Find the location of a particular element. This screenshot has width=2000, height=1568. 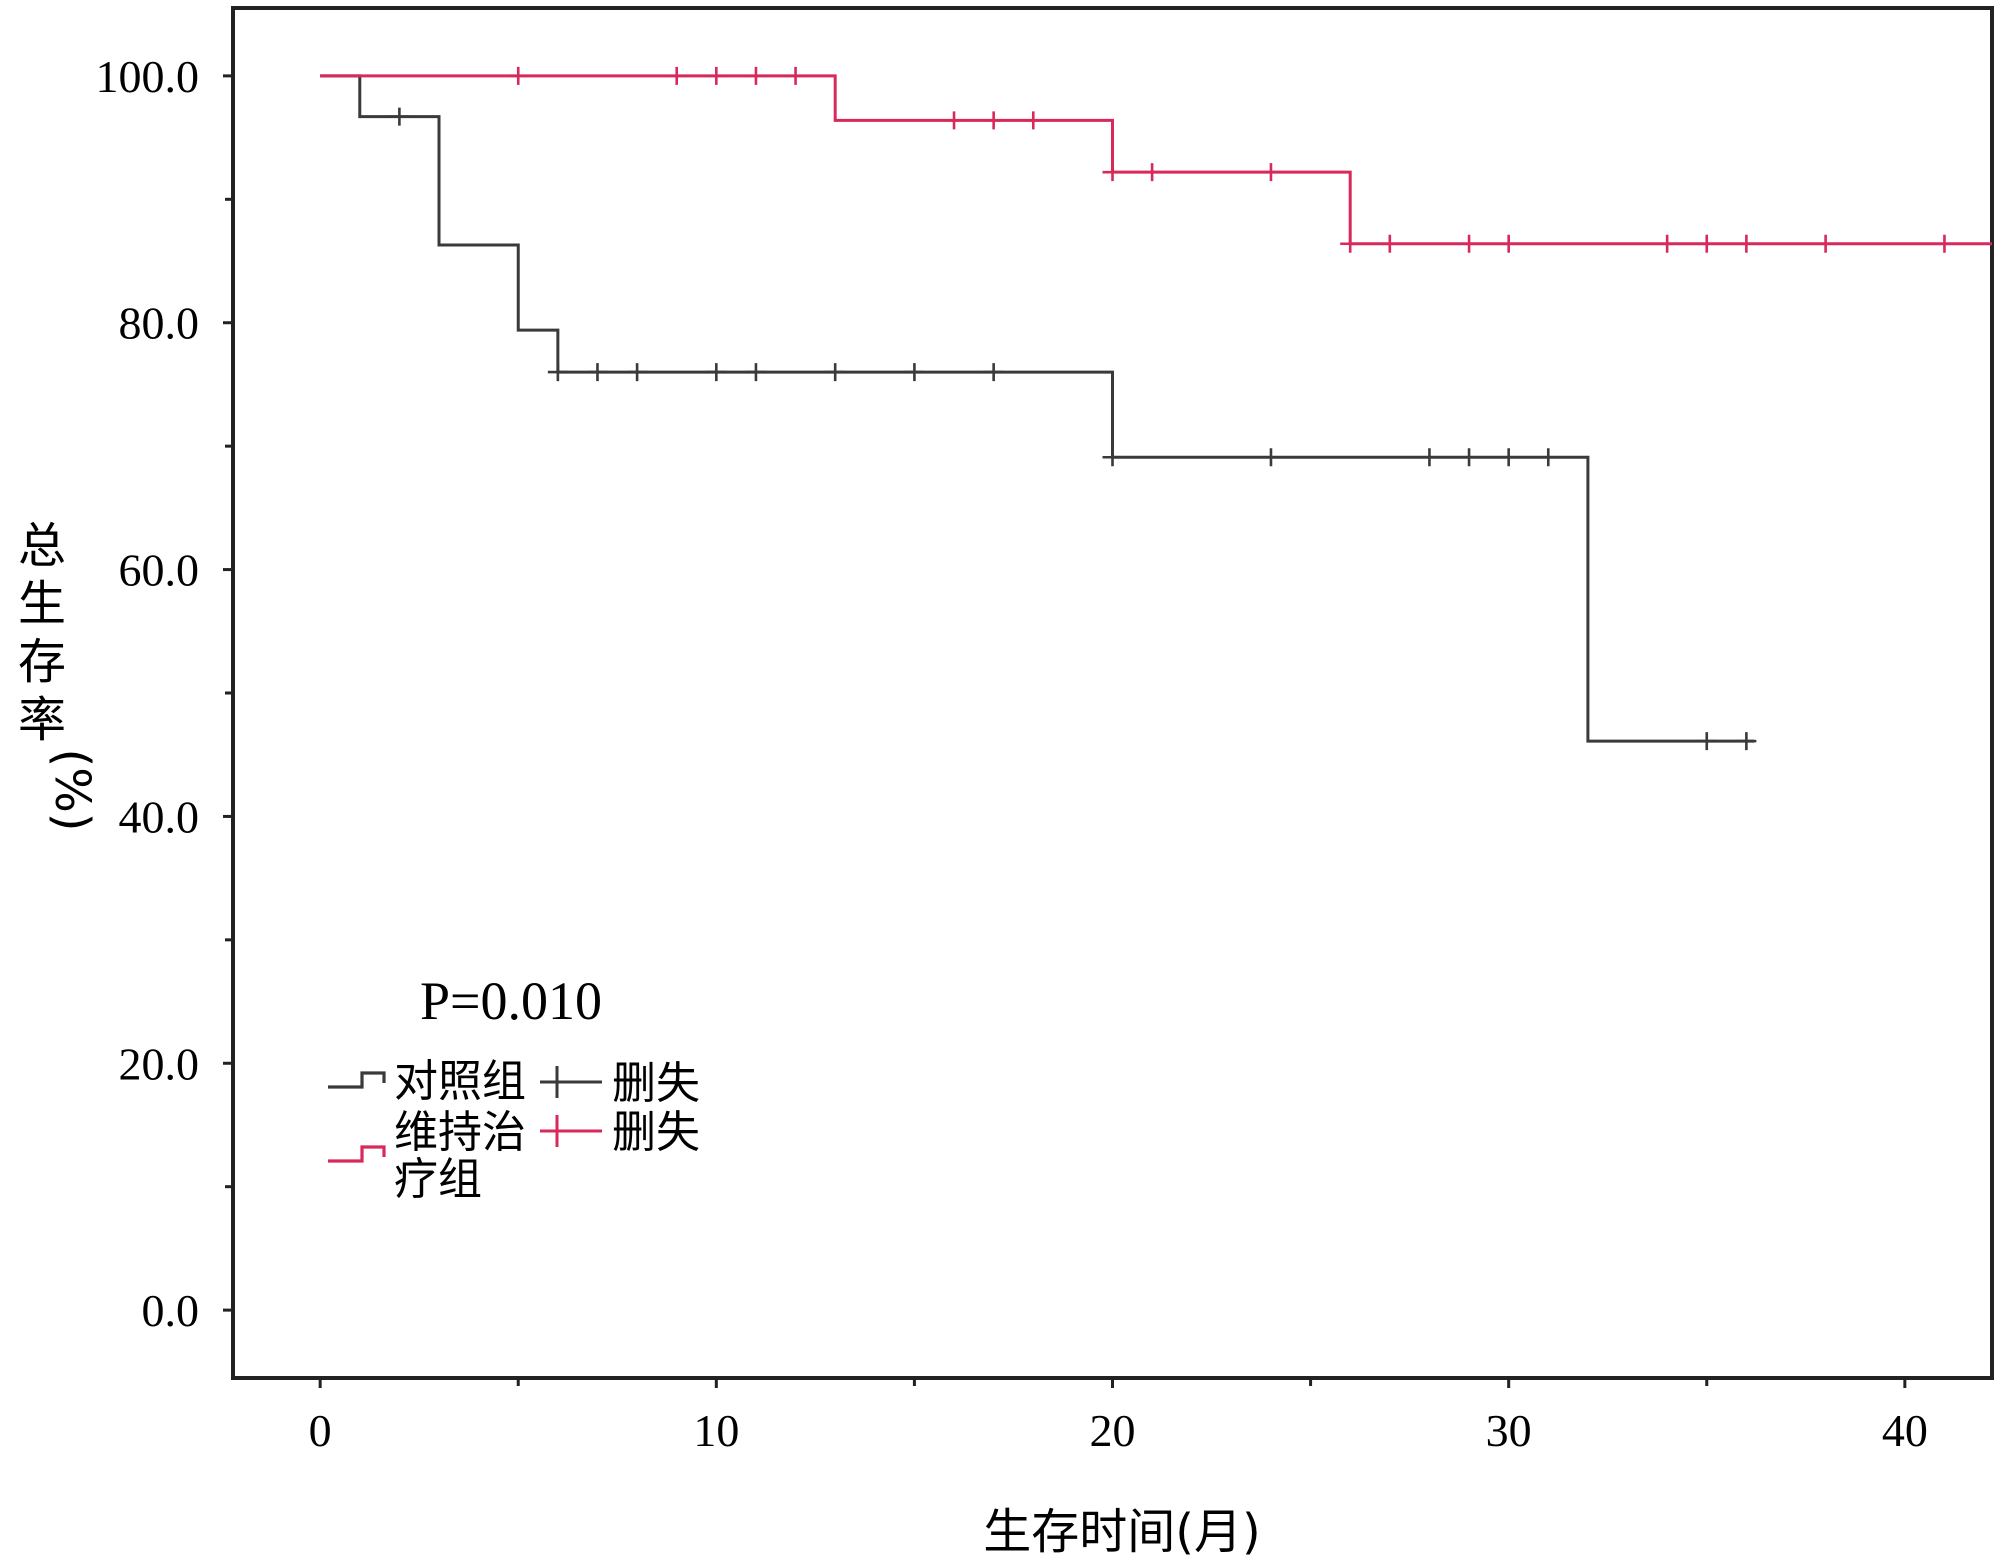

y-title-char: 生 is located at coordinates (42, 604).